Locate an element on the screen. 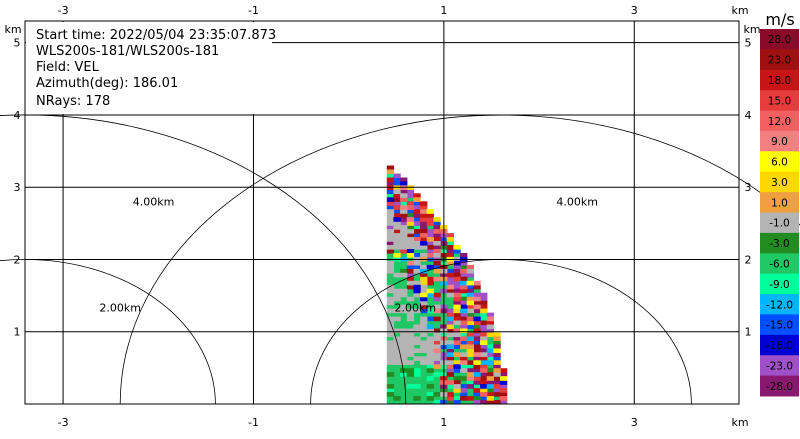 The image size is (800, 439). colorbar-label: 3.0 is located at coordinates (779, 183).